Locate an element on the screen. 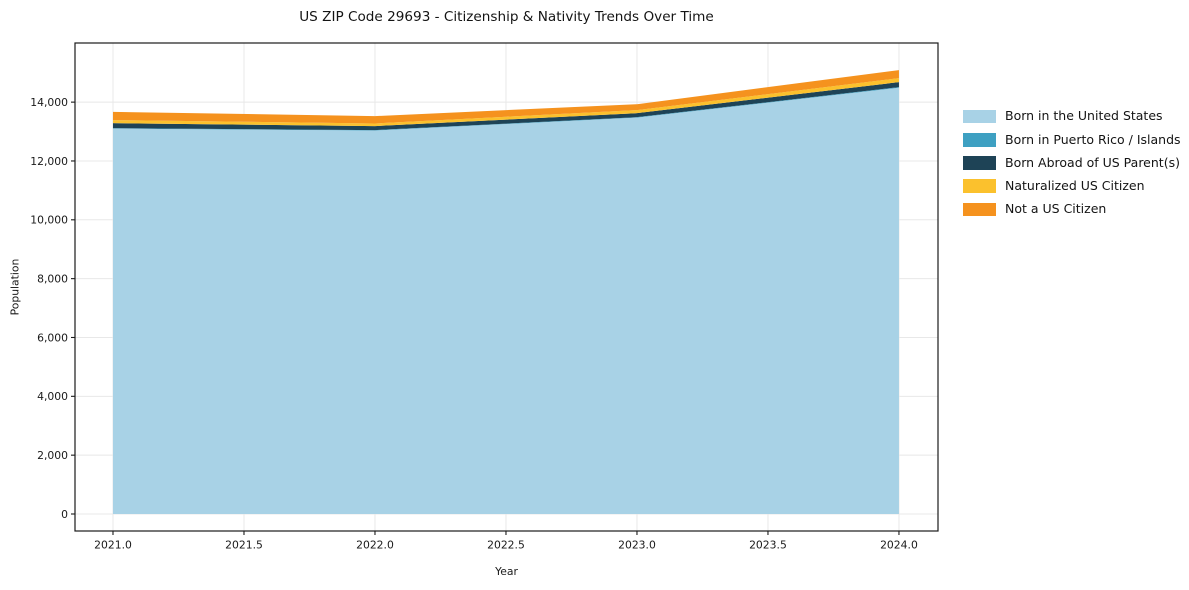 The height and width of the screenshot is (590, 1189). y-tick-label: 6,000 is located at coordinates (52, 337).